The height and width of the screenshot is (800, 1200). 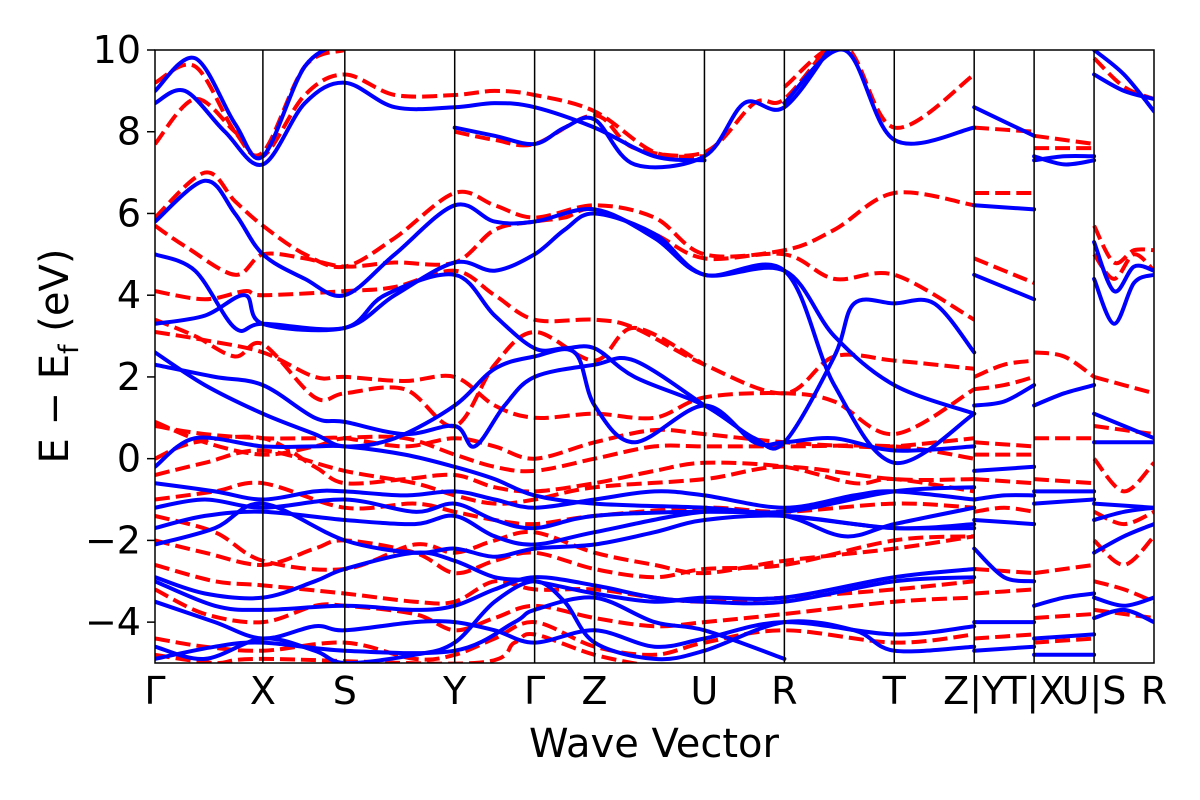 I want to click on x-tick-label-1: X, so click(x=263, y=691).